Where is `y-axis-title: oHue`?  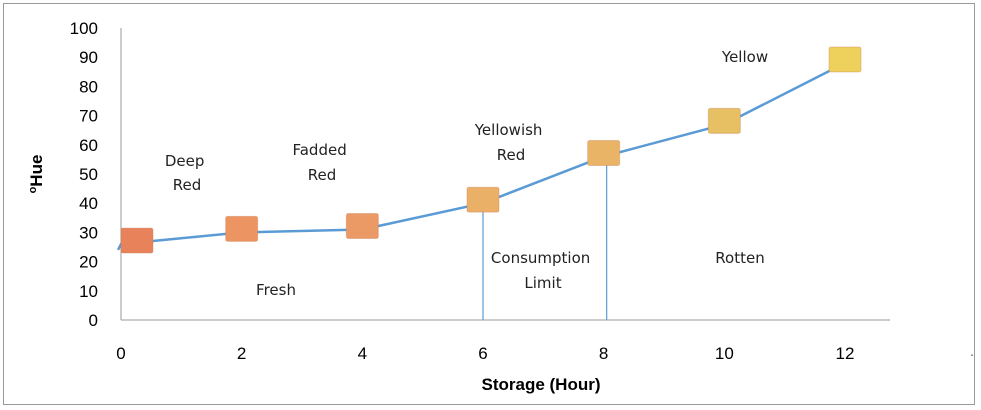 y-axis-title: oHue is located at coordinates (36, 174).